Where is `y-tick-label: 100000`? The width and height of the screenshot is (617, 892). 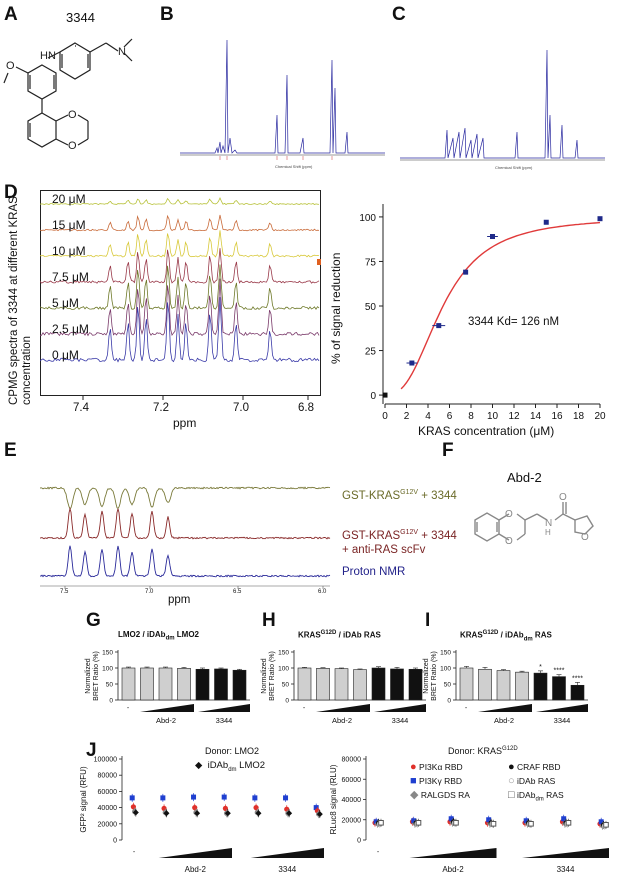
y-tick-label: 100000 is located at coordinates (105, 760).